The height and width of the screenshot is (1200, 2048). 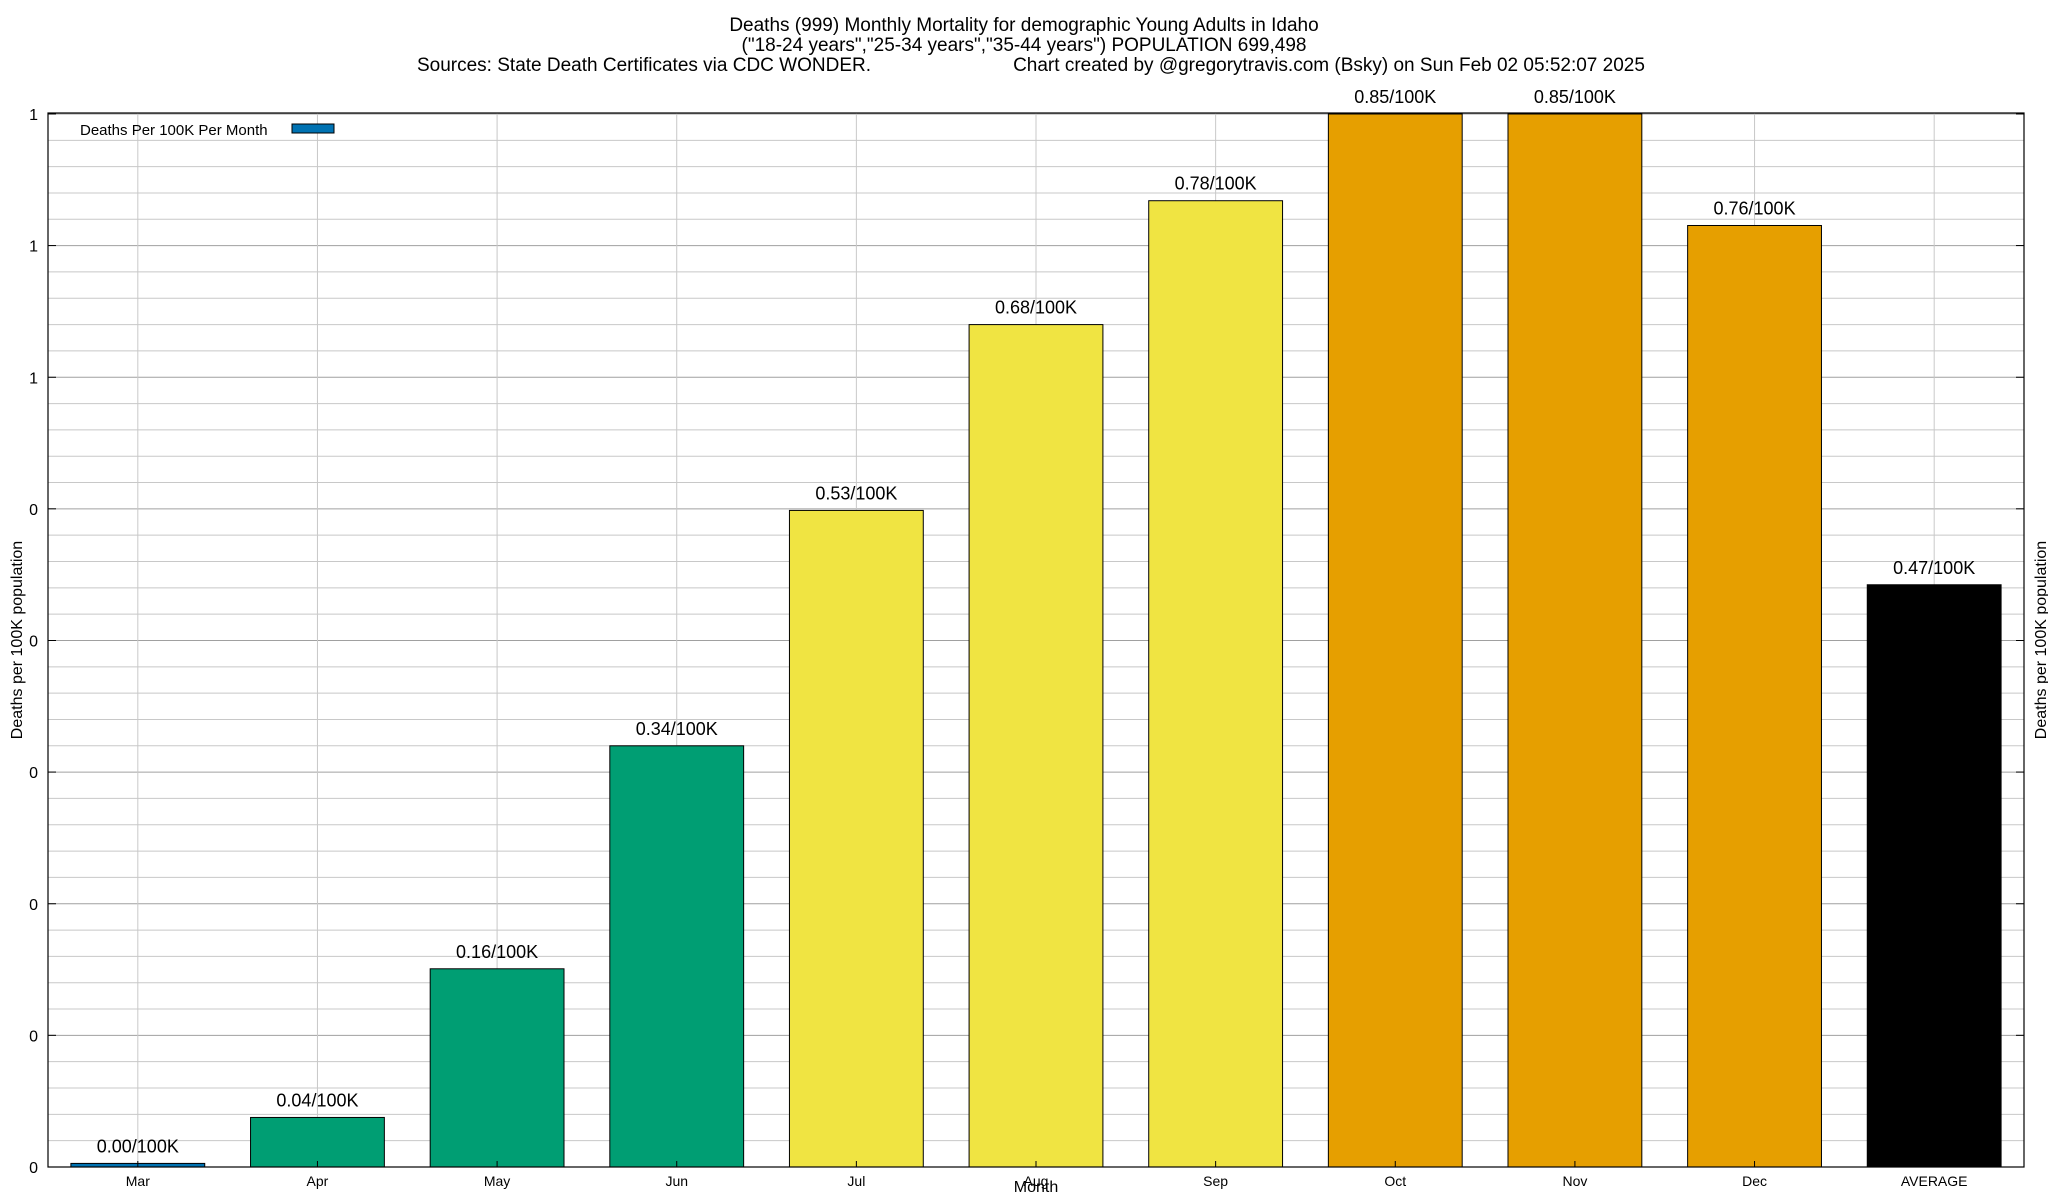 What do you see at coordinates (317, 1142) in the screenshot?
I see `bar-apr` at bounding box center [317, 1142].